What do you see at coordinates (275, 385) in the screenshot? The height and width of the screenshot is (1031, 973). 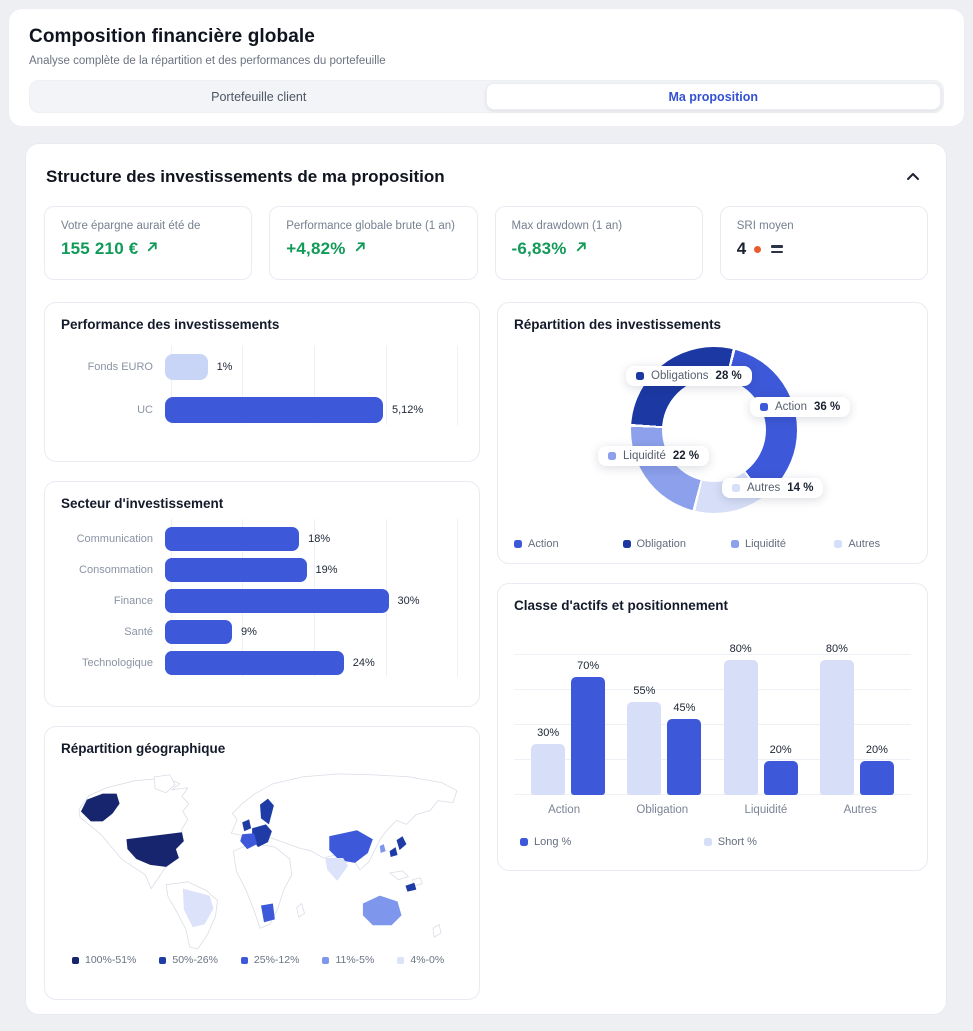 I see `performance-plot: Fonds EURO 1% UC 5,12%` at bounding box center [275, 385].